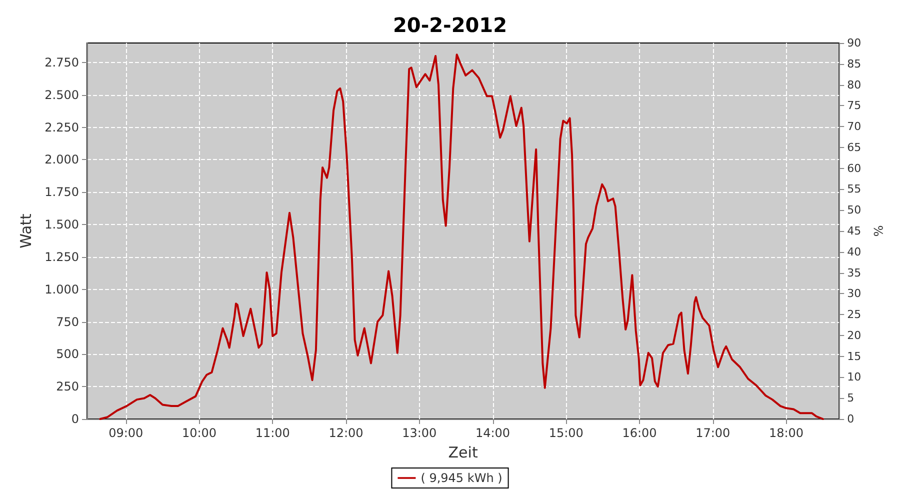  I want to click on y-tick-label: 2.250, so click(61, 127).